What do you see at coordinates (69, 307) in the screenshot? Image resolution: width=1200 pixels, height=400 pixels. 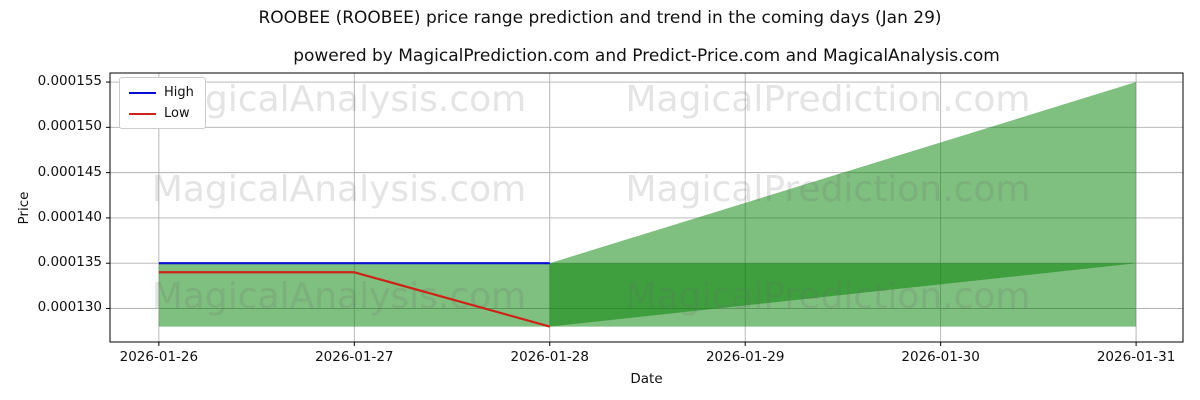 I see `y-tick-label: 0.000130` at bounding box center [69, 307].